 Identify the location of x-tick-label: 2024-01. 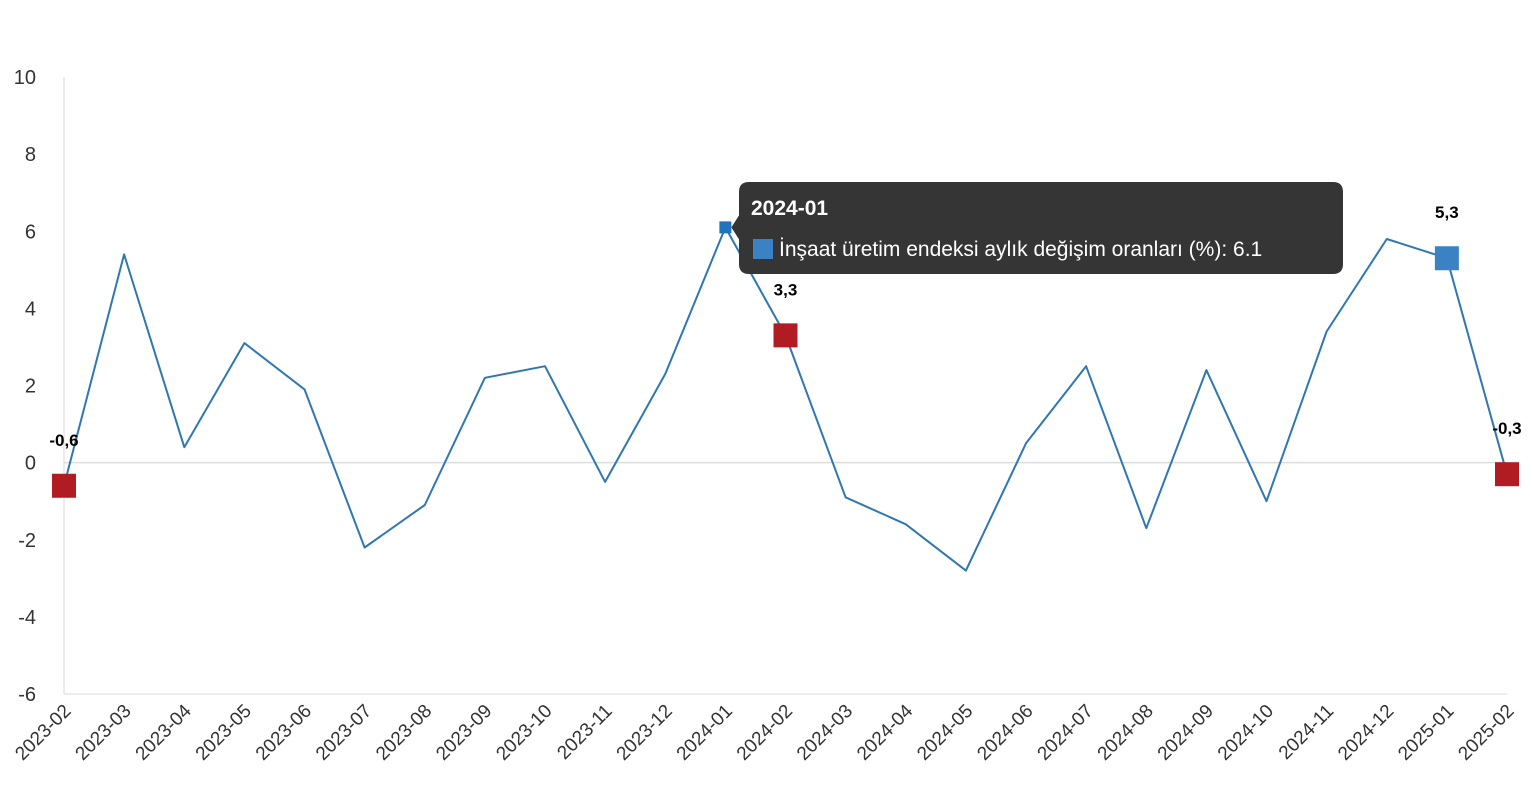
(705, 733).